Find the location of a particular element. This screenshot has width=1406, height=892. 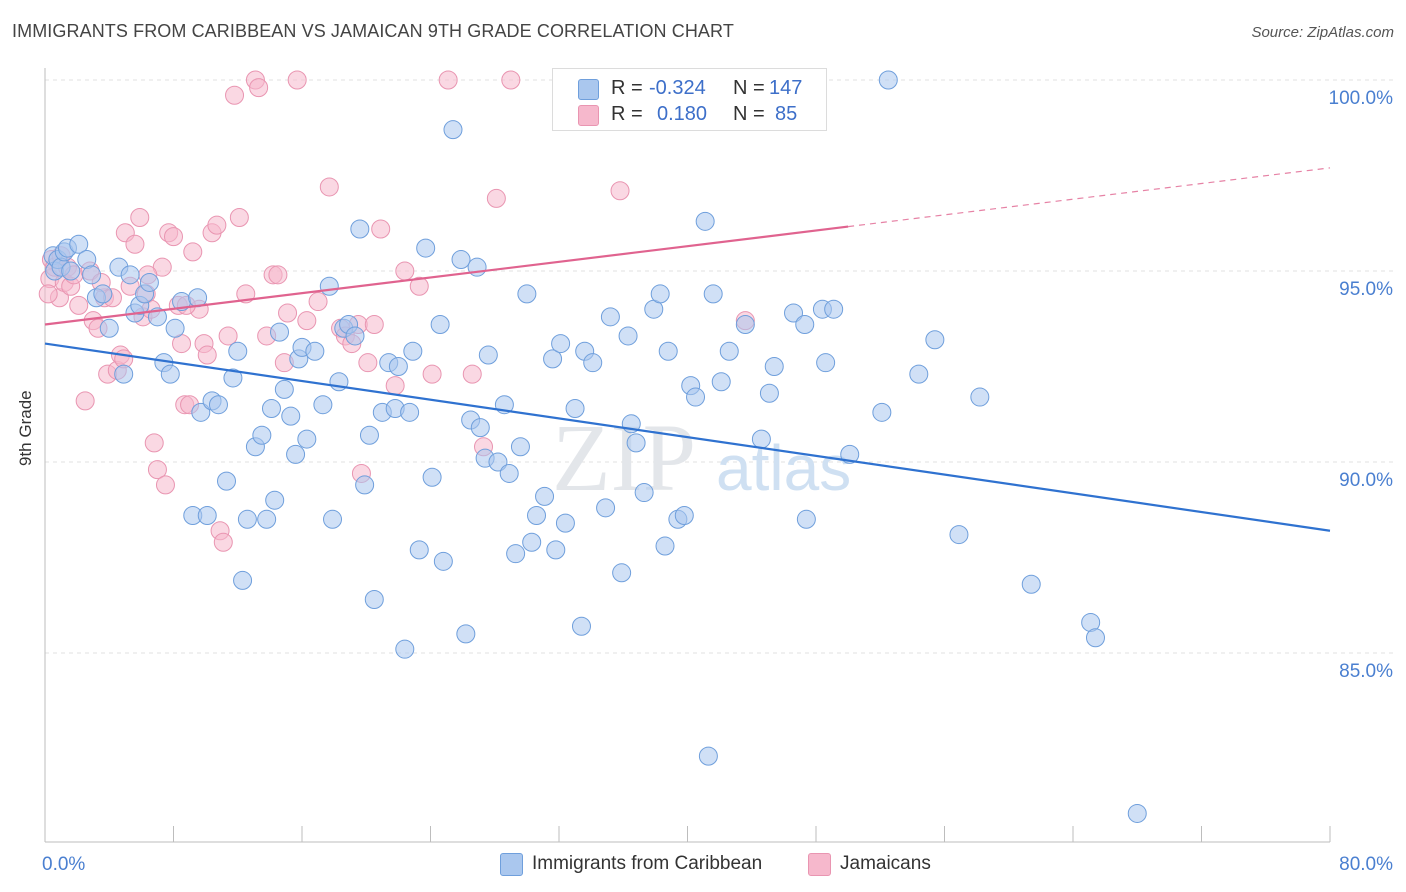

x-tick-label: 80.0% is located at coordinates (1366, 864).